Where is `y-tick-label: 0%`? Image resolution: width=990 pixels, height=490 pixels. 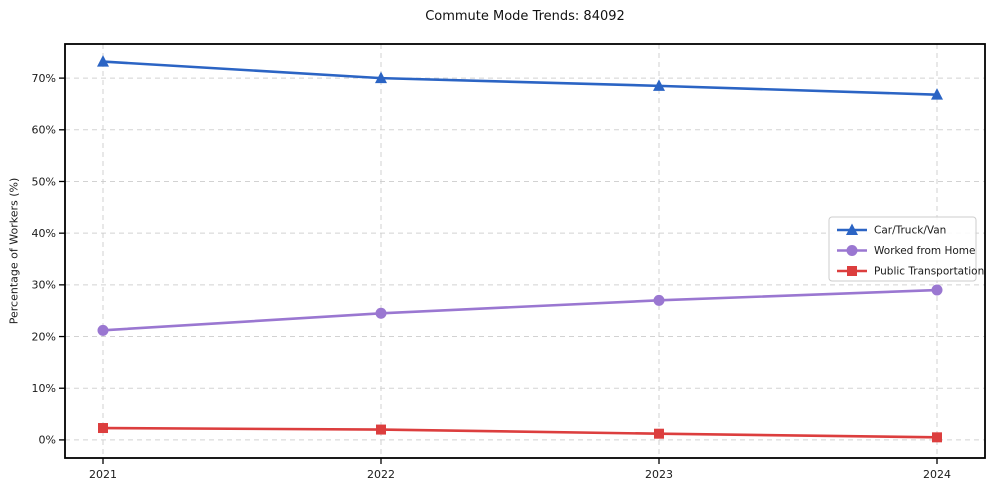 y-tick-label: 0% is located at coordinates (47, 440).